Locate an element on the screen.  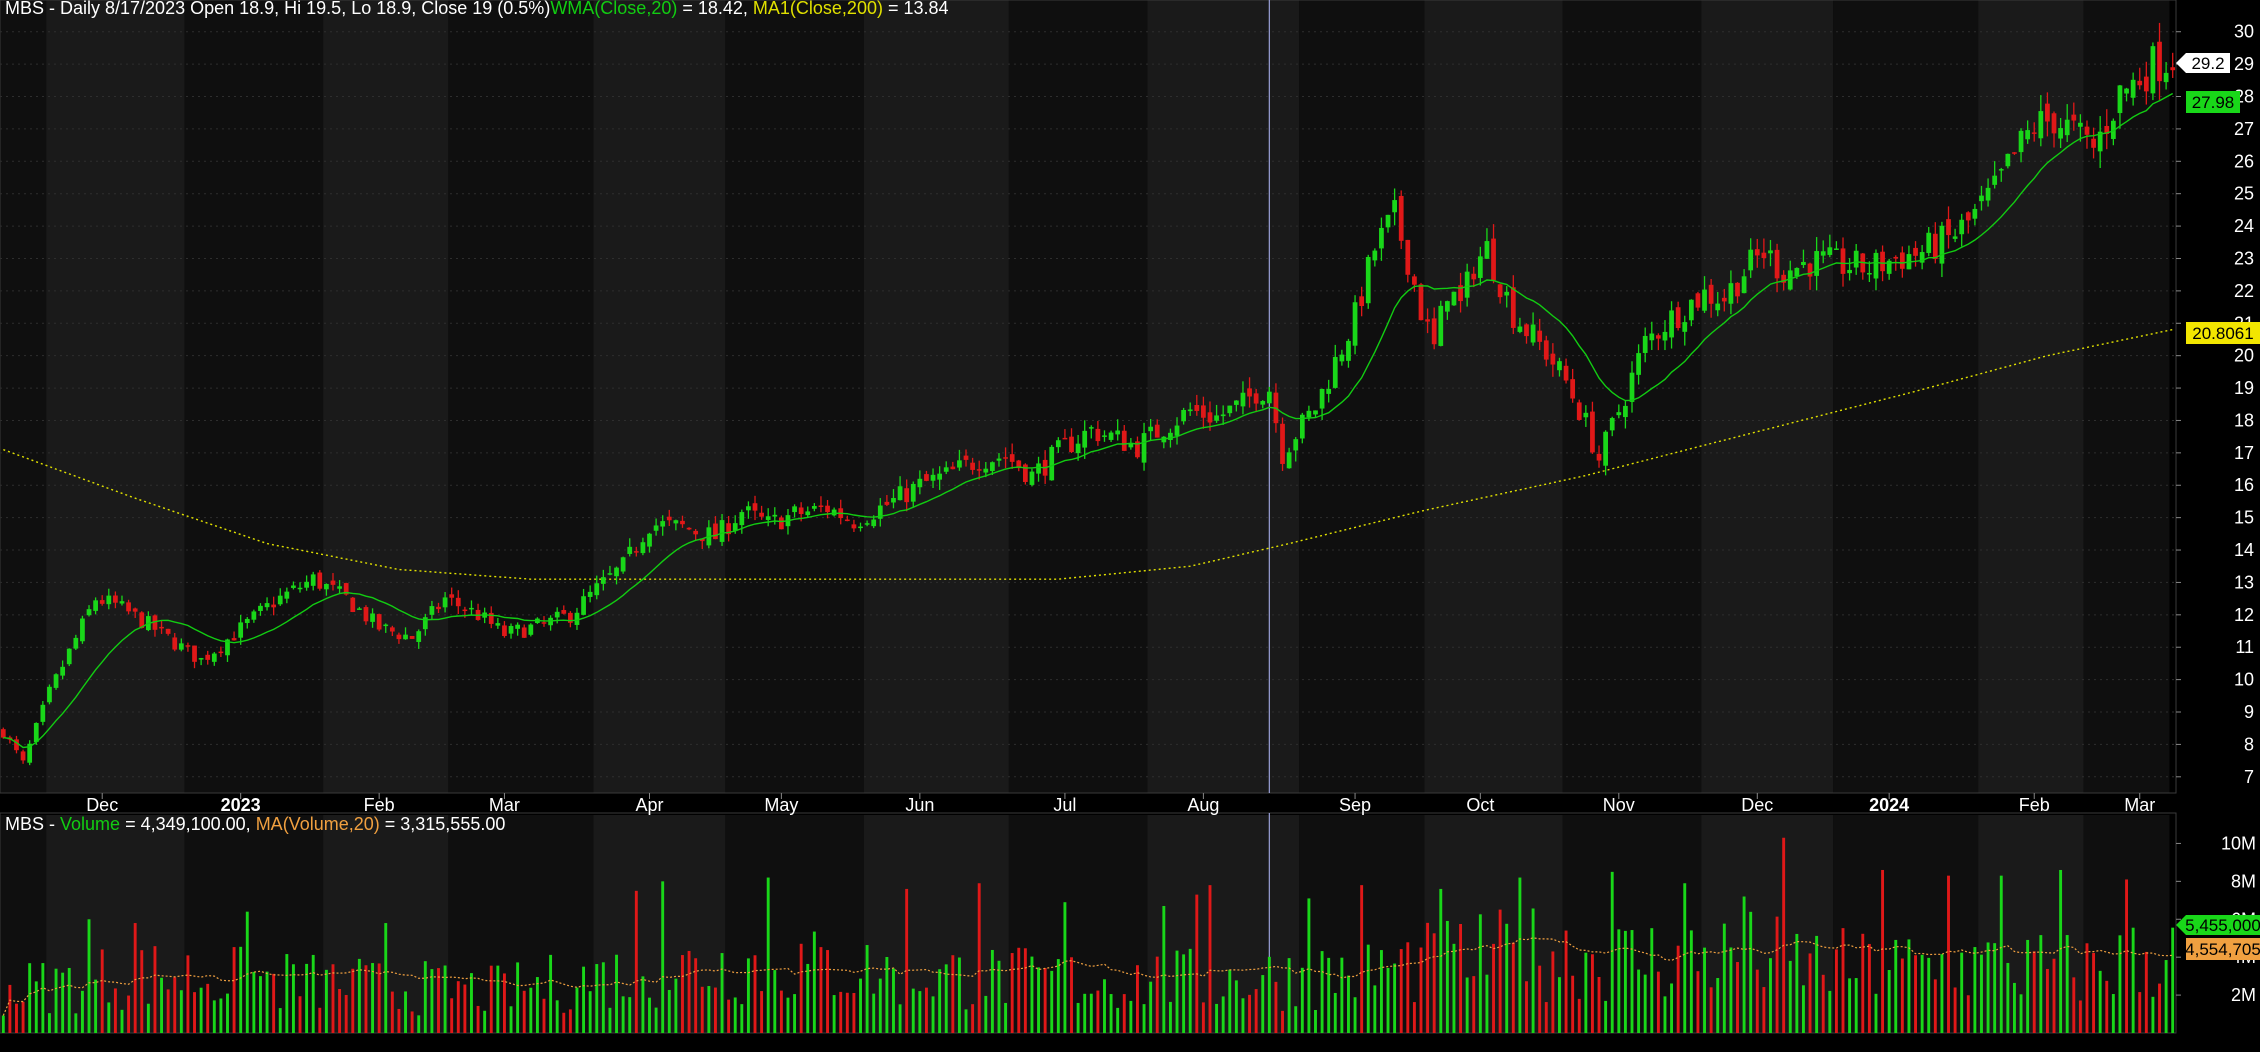
price-y-tick-label: 15 is located at coordinates (2244, 518).